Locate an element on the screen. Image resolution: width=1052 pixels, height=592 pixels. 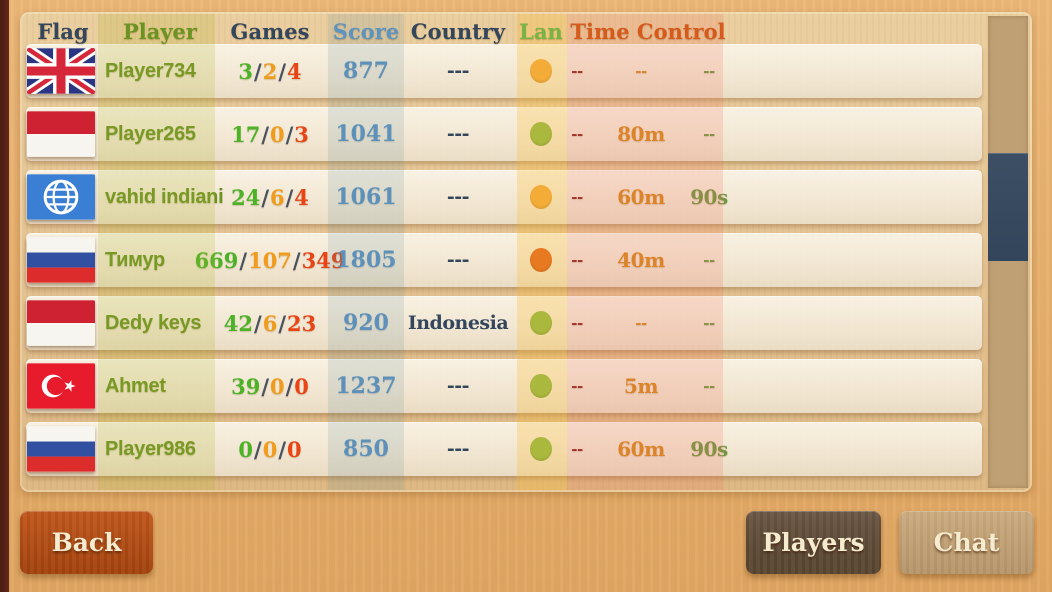
uk-flag is located at coordinates (61, 71).